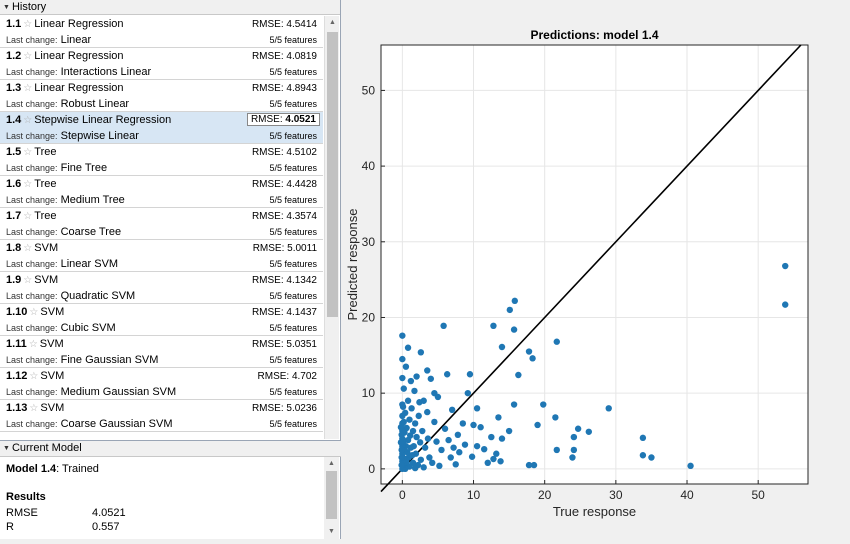  What do you see at coordinates (284, 24) in the screenshot?
I see `rmse-readout: RMSE: 4.5414` at bounding box center [284, 24].